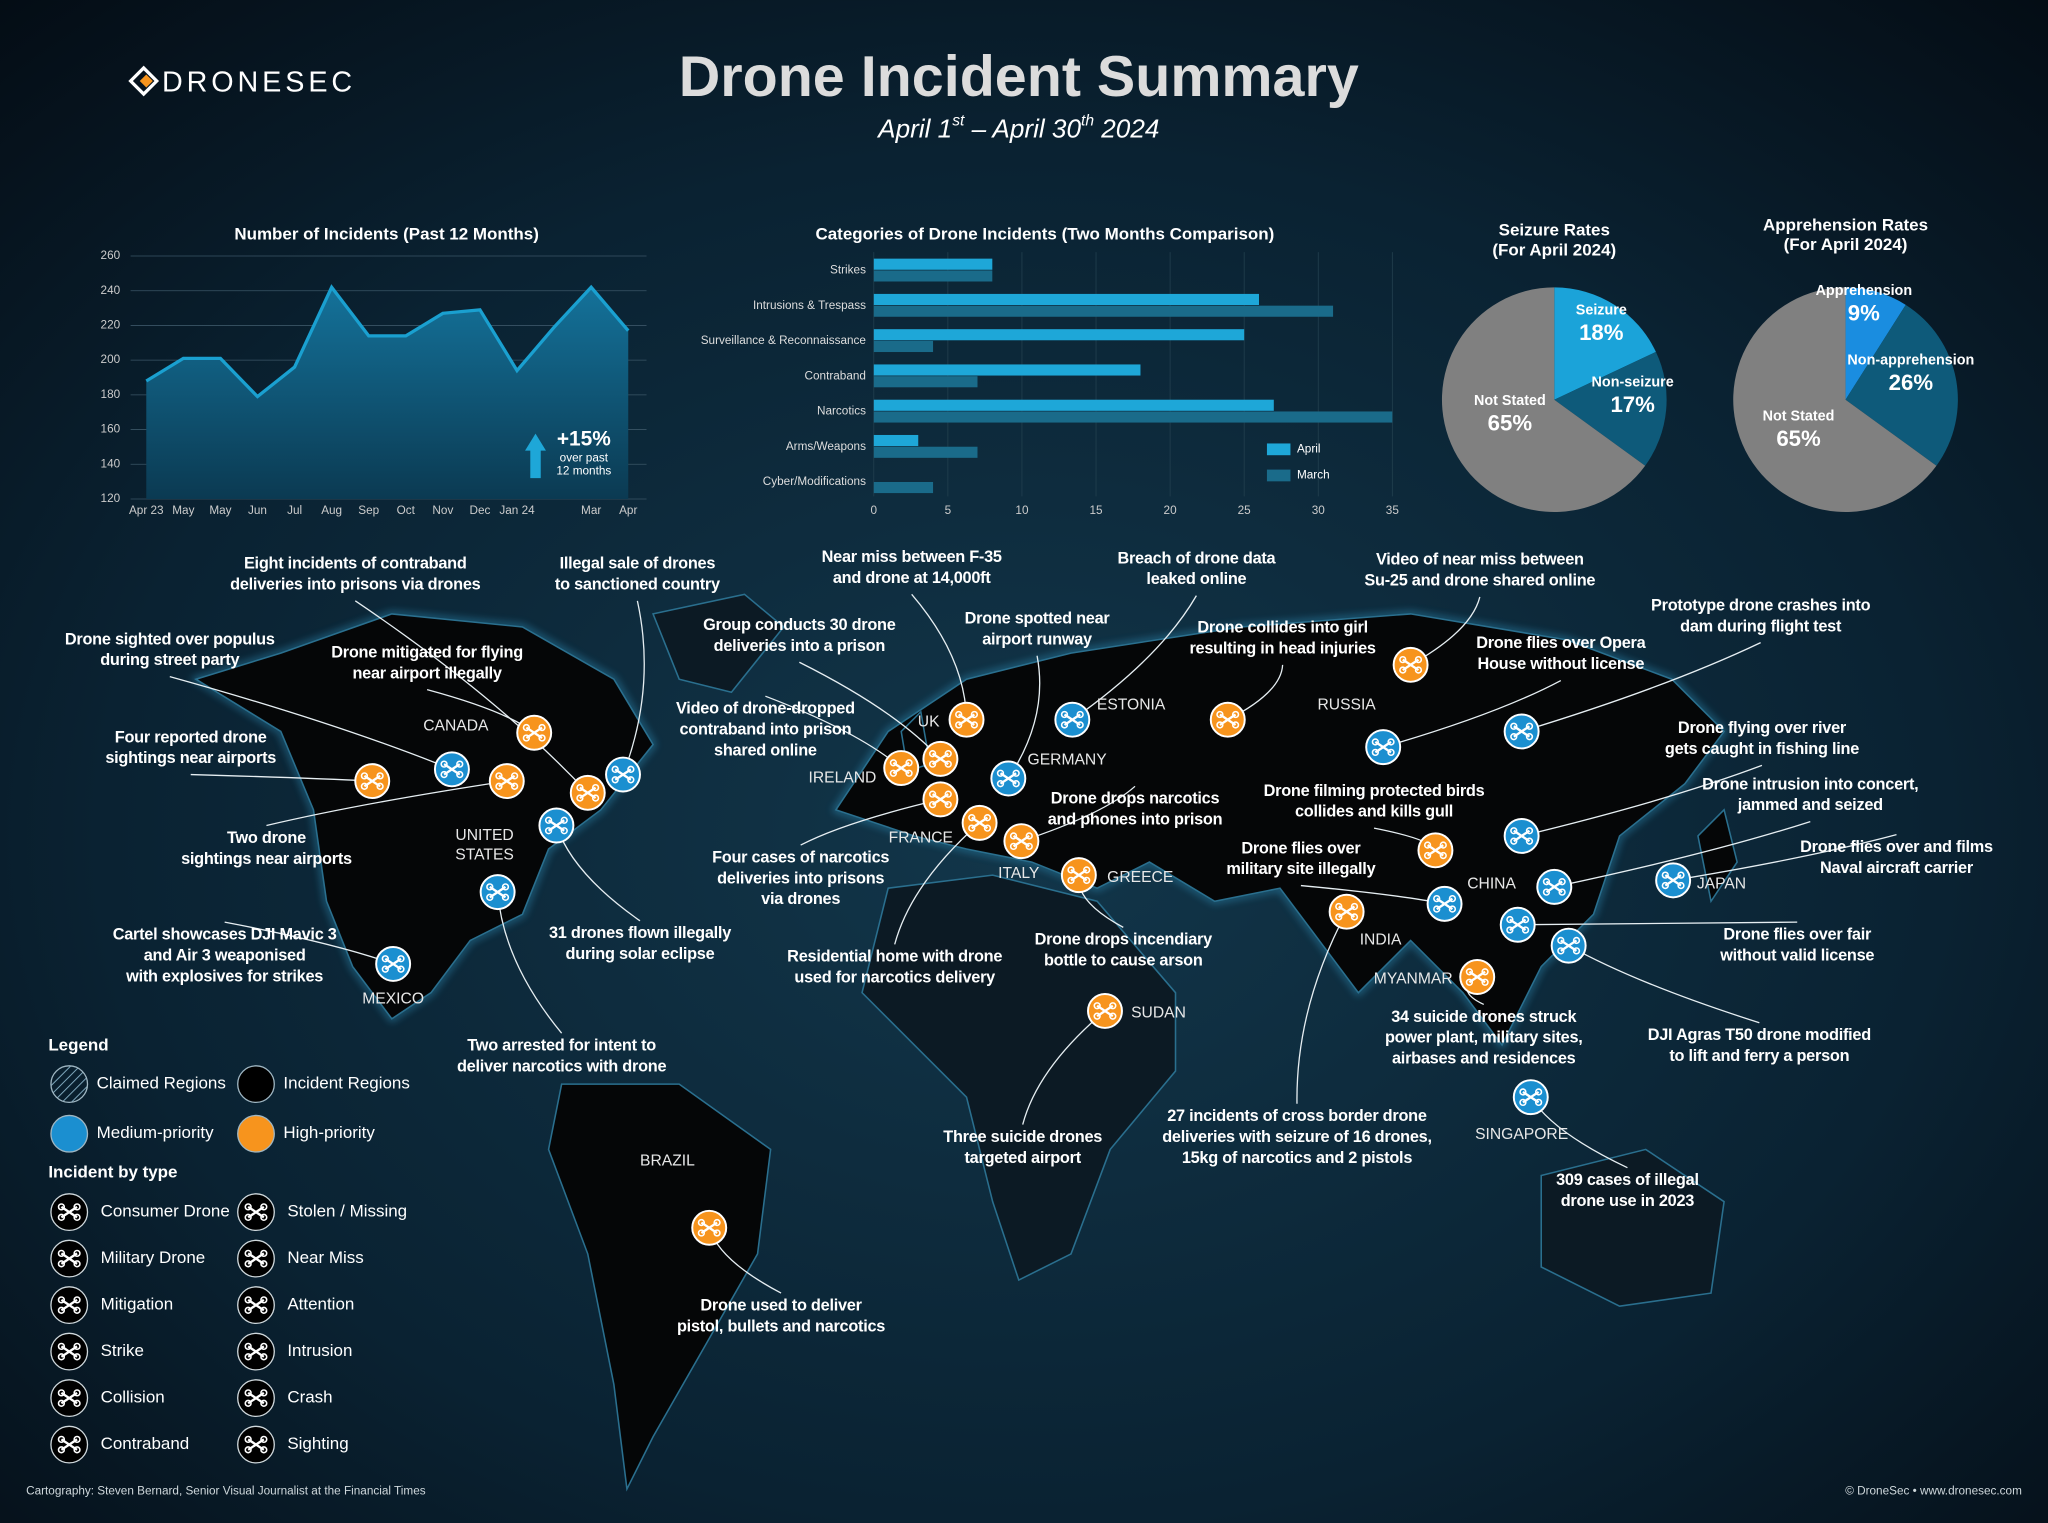  I want to click on x-tick-label: 20, so click(1171, 510).